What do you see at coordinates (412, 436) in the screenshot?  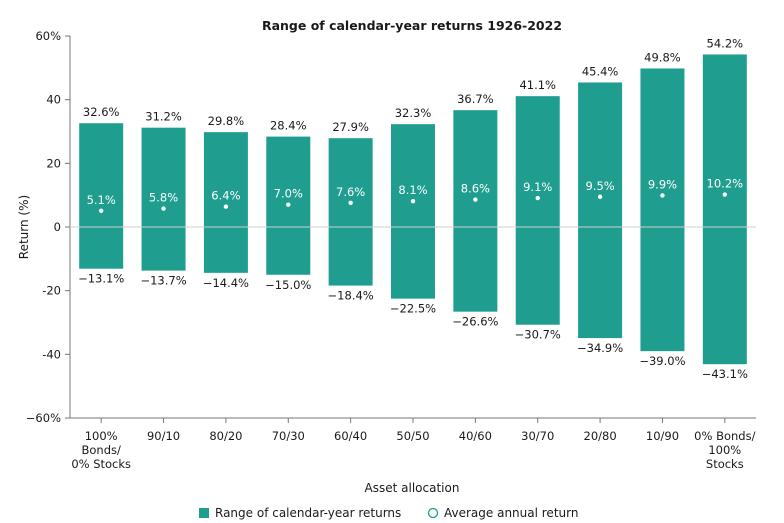 I see `x-tick-label: 50/50` at bounding box center [412, 436].